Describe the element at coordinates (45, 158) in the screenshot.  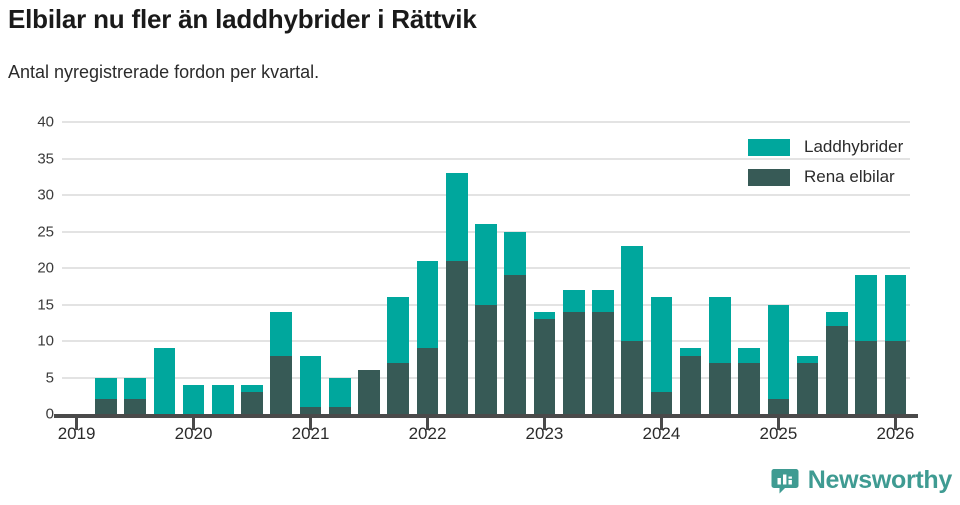
I see `y-axis-tick-label: 35` at that location.